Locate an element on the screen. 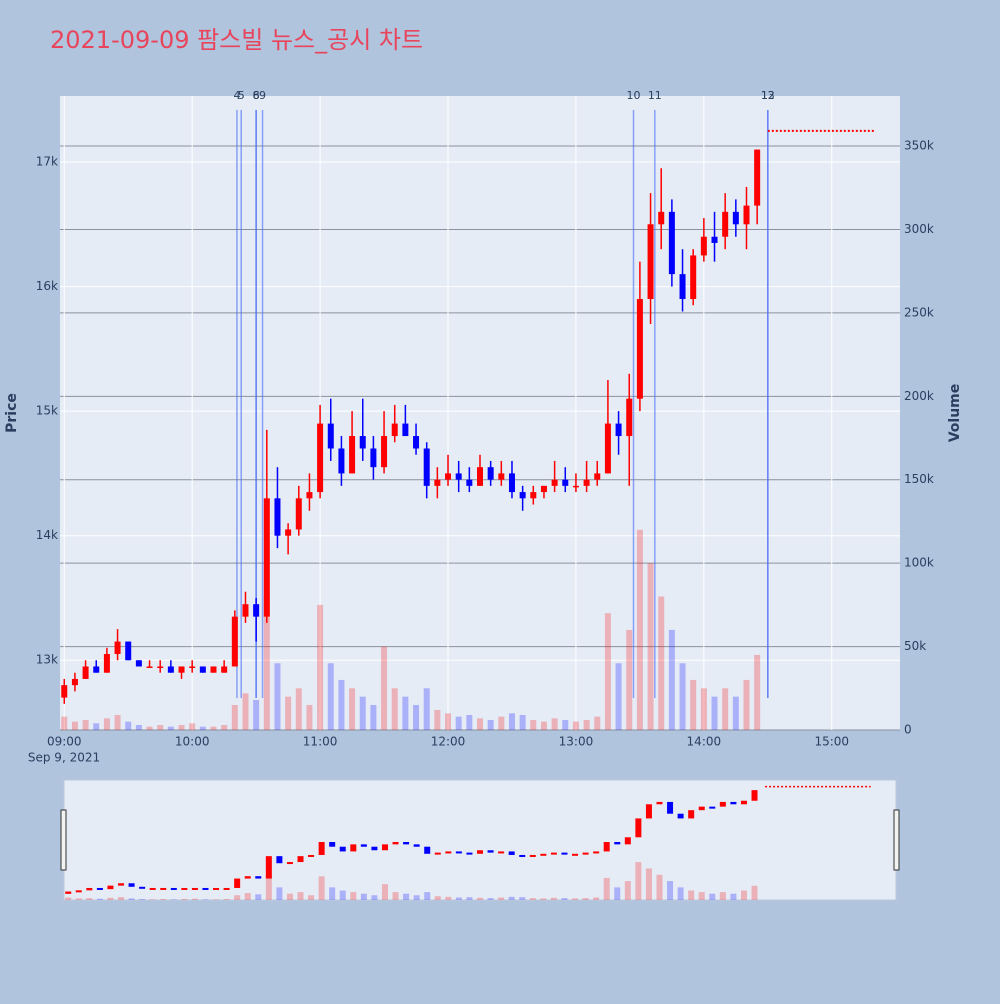  news-label: 12 is located at coordinates (768, 95).